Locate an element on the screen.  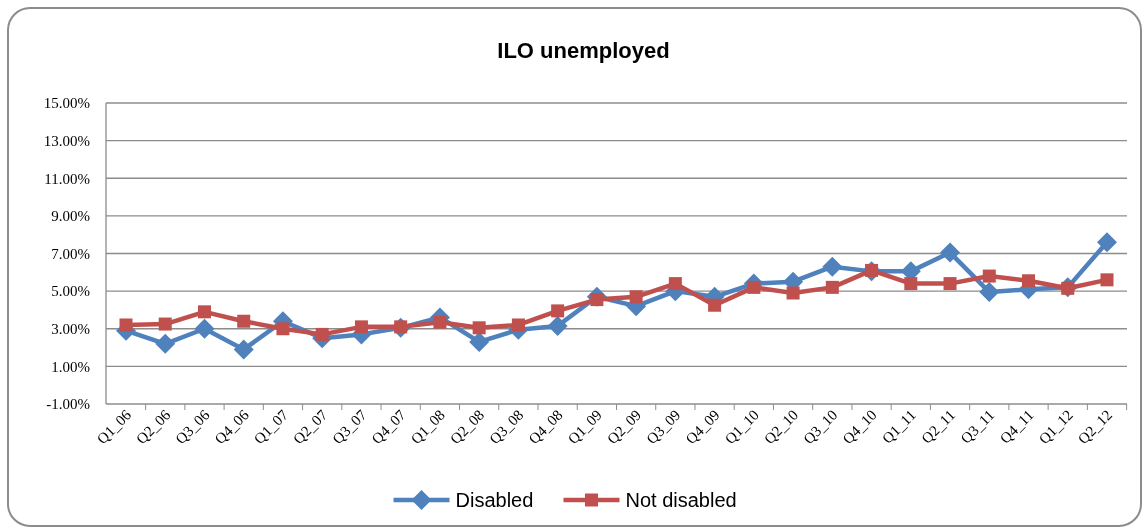
y-tick-label: 15.00% is located at coordinates (66, 103).